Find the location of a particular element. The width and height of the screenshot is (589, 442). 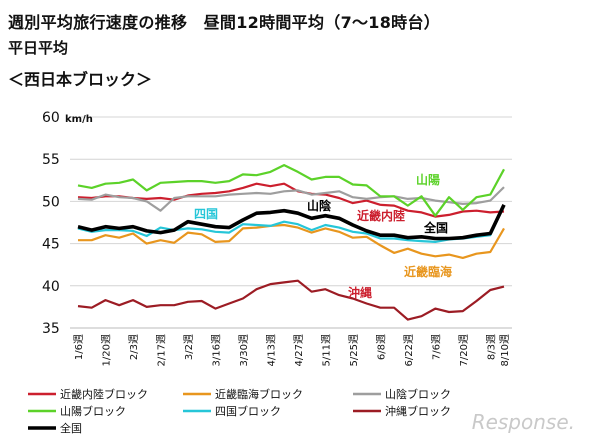

x-tick-label: 3/2週 is located at coordinates (189, 347).